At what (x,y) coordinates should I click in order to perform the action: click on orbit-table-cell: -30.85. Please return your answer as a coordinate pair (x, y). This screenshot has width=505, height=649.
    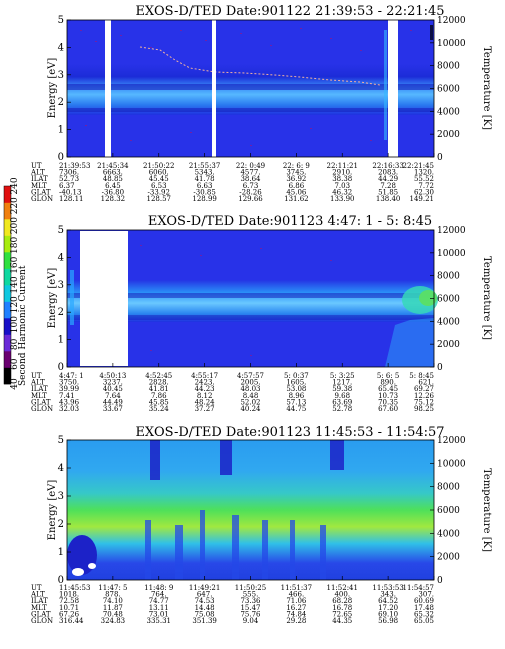
    Looking at the image, I should click on (204, 192).